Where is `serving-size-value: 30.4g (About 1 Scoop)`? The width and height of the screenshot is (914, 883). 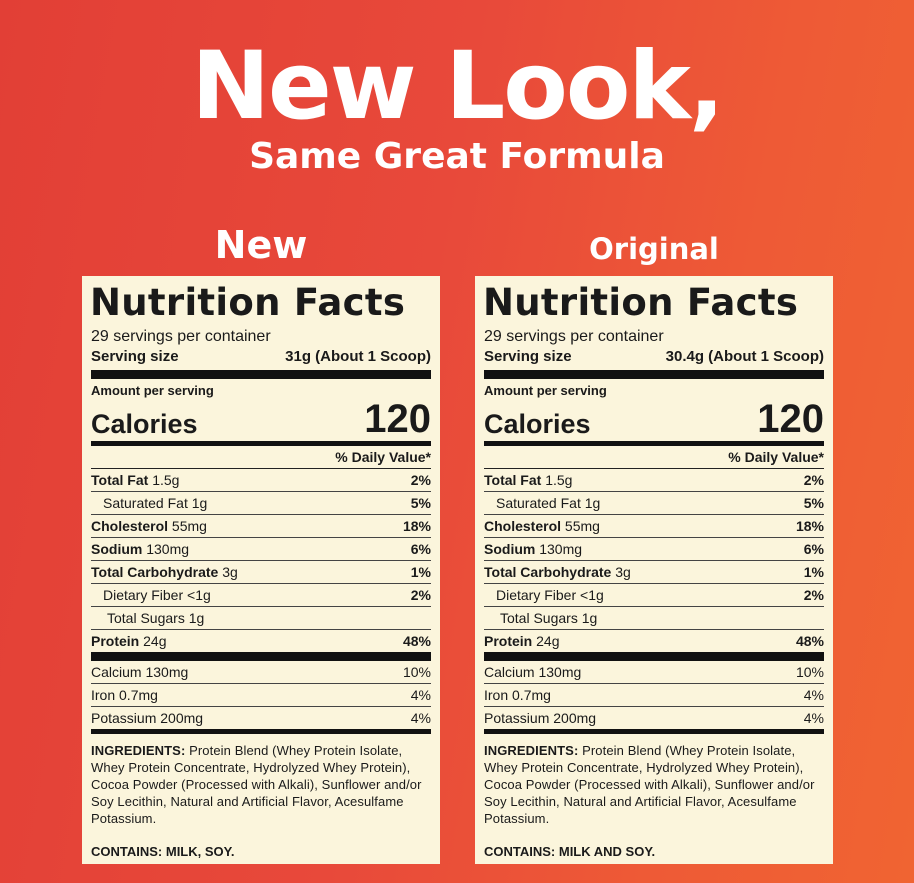 serving-size-value: 30.4g (About 1 Scoop) is located at coordinates (744, 356).